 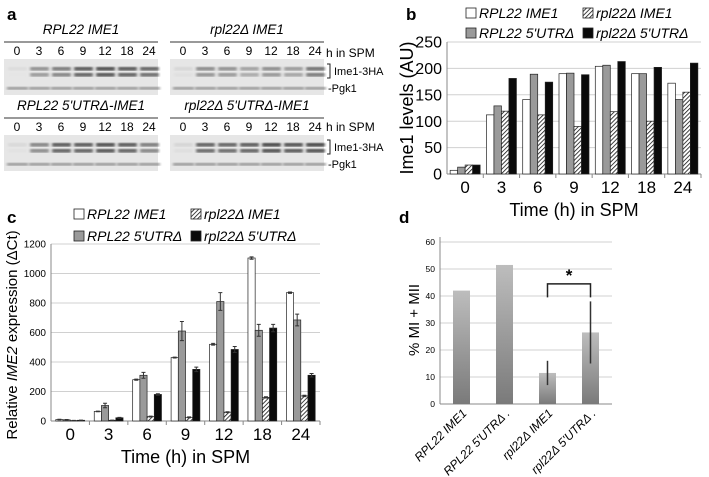 What do you see at coordinates (428, 43) in the screenshot?
I see `y-tick-label: 250` at bounding box center [428, 43].